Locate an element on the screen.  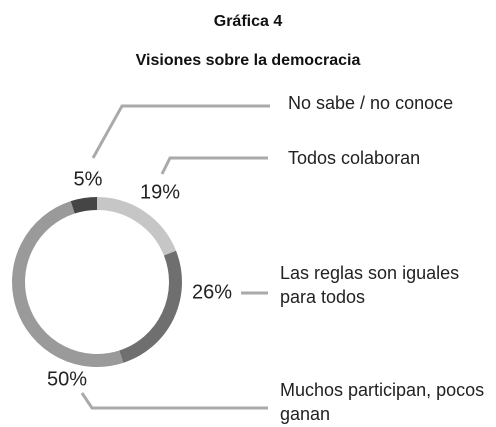
value-label: 26% is located at coordinates (212, 292).